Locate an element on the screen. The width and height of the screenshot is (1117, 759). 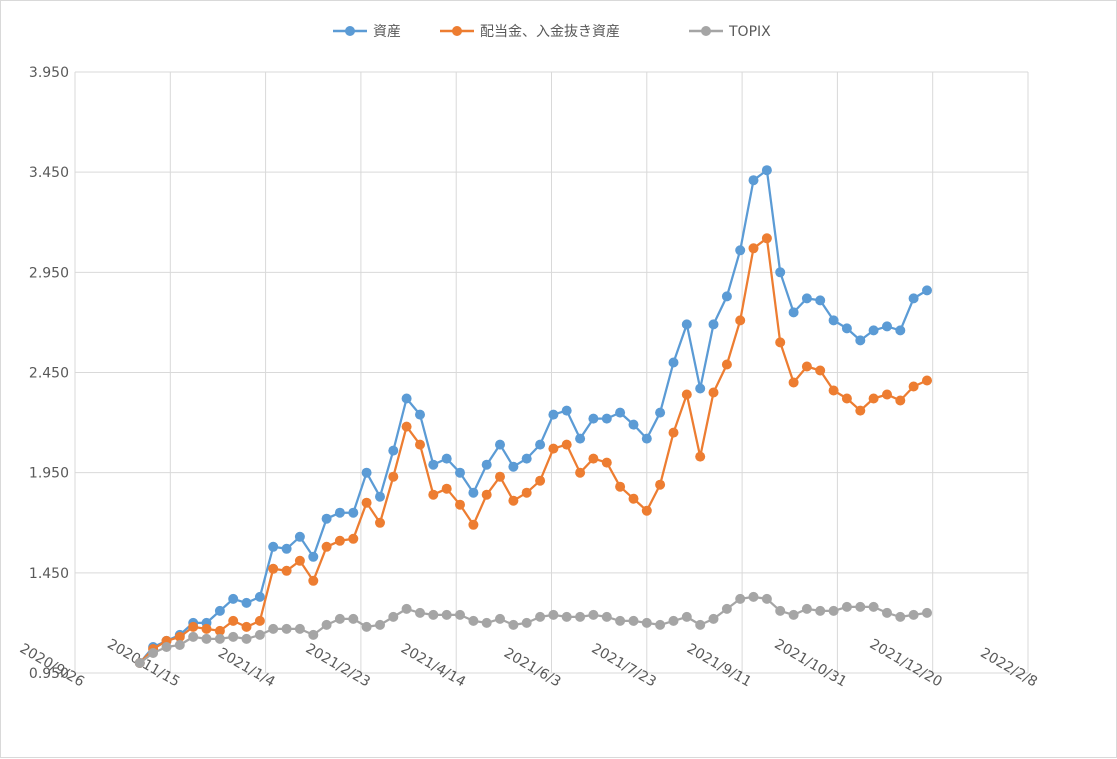
y-tick-label: 1.950 is located at coordinates (49, 474).